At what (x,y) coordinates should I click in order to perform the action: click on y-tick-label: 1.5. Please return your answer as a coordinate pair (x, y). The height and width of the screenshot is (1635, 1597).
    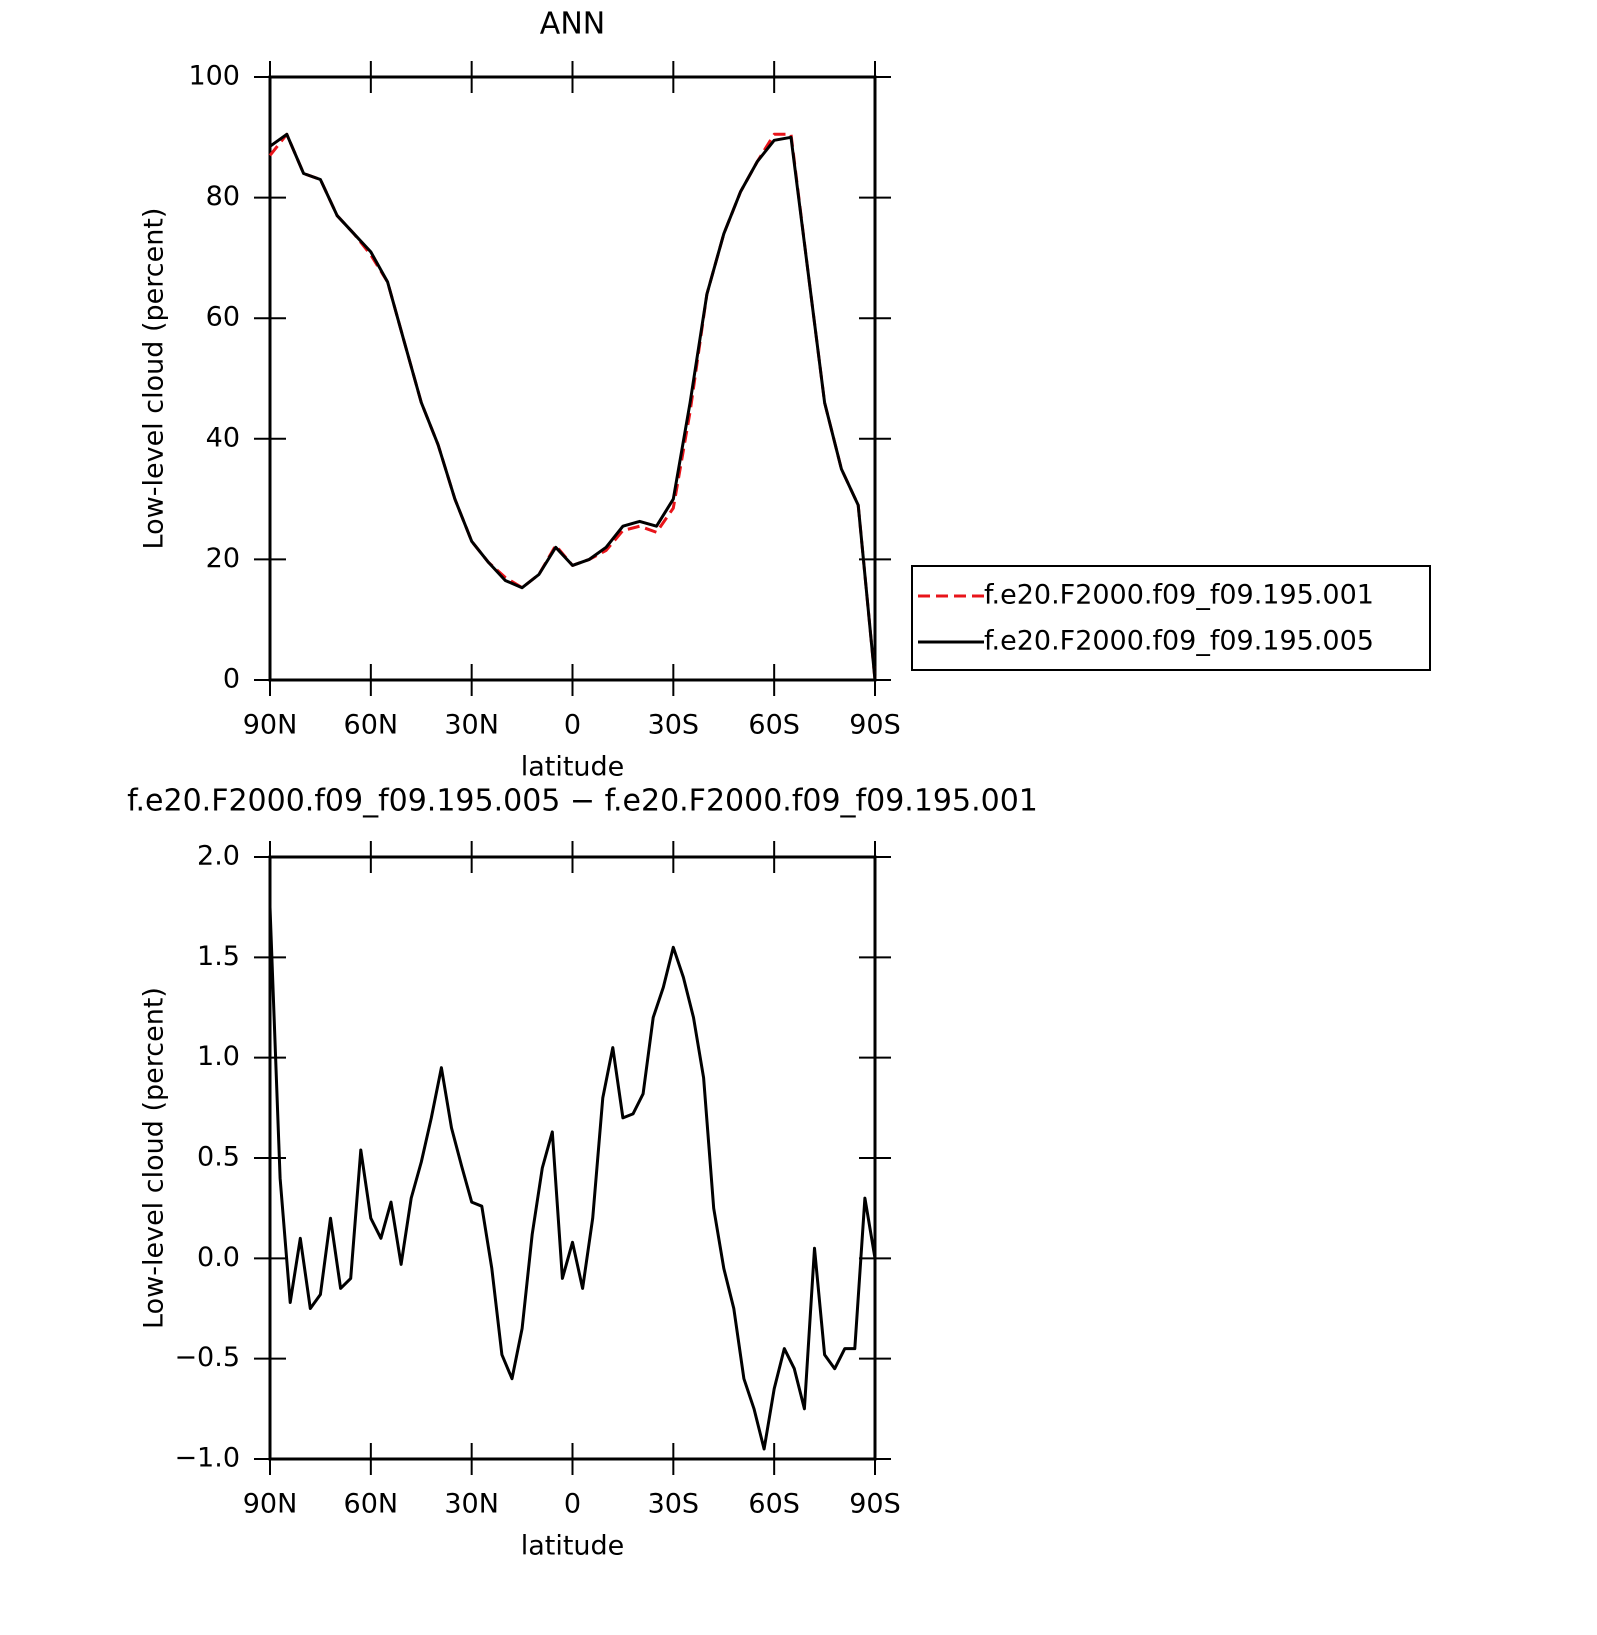
    Looking at the image, I should click on (218, 956).